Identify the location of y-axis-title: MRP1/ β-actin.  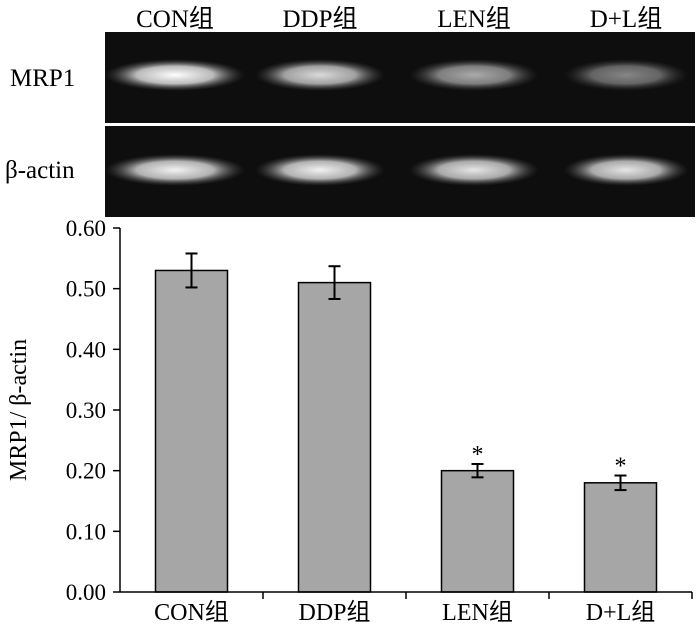
(19, 410).